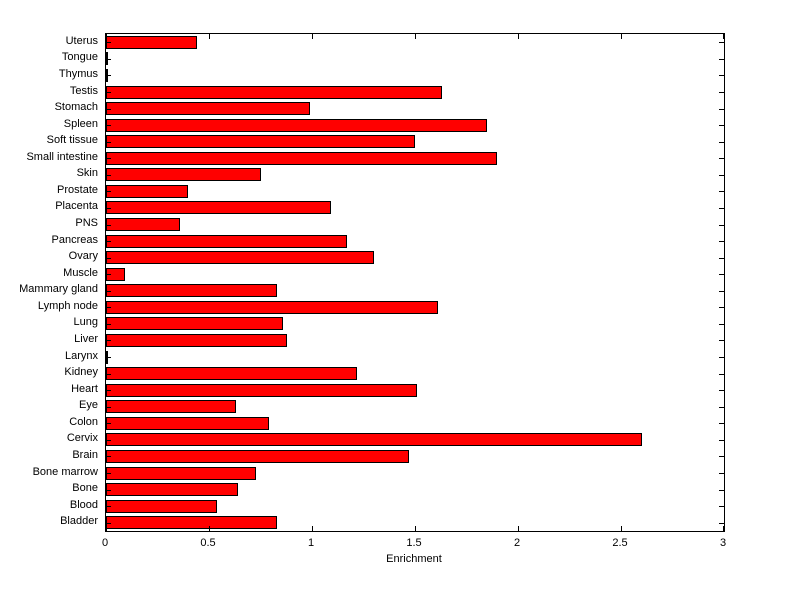 The height and width of the screenshot is (599, 800). Describe the element at coordinates (79, 521) in the screenshot. I see `category-label: Bladder` at that location.